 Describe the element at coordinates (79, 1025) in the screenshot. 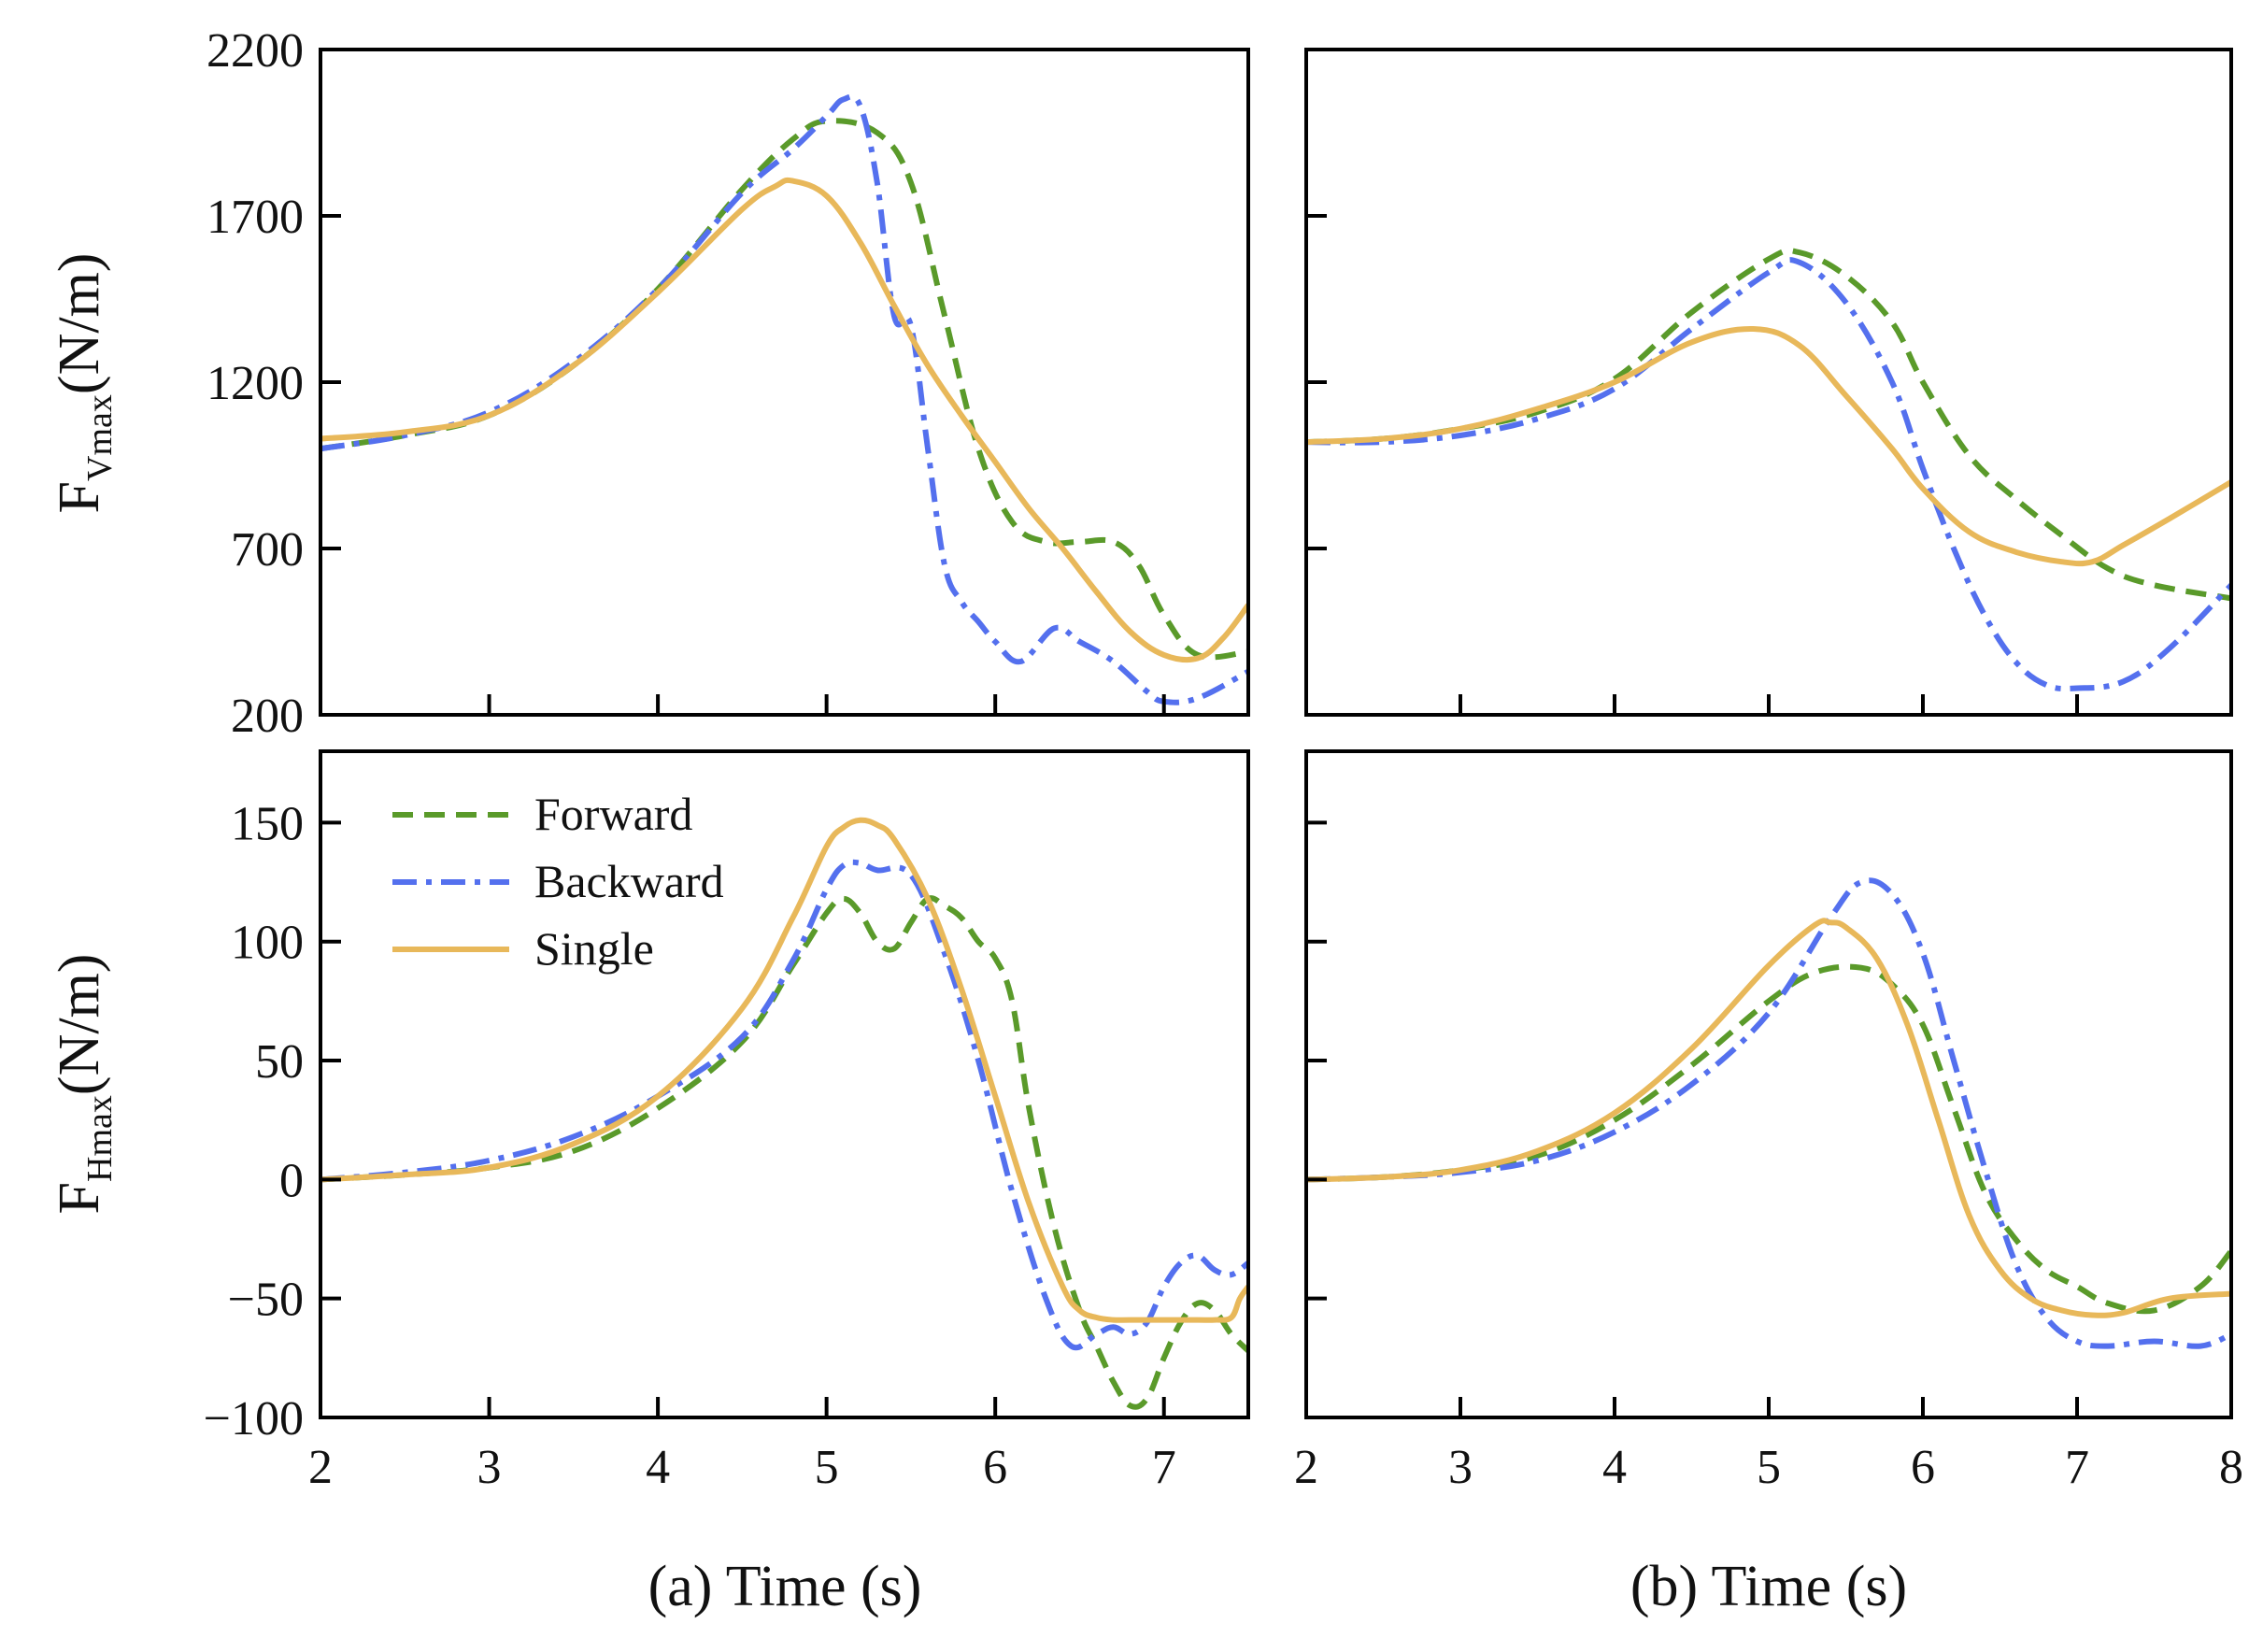

I see `y-axis-label-bottom-unit: (N/m)` at that location.